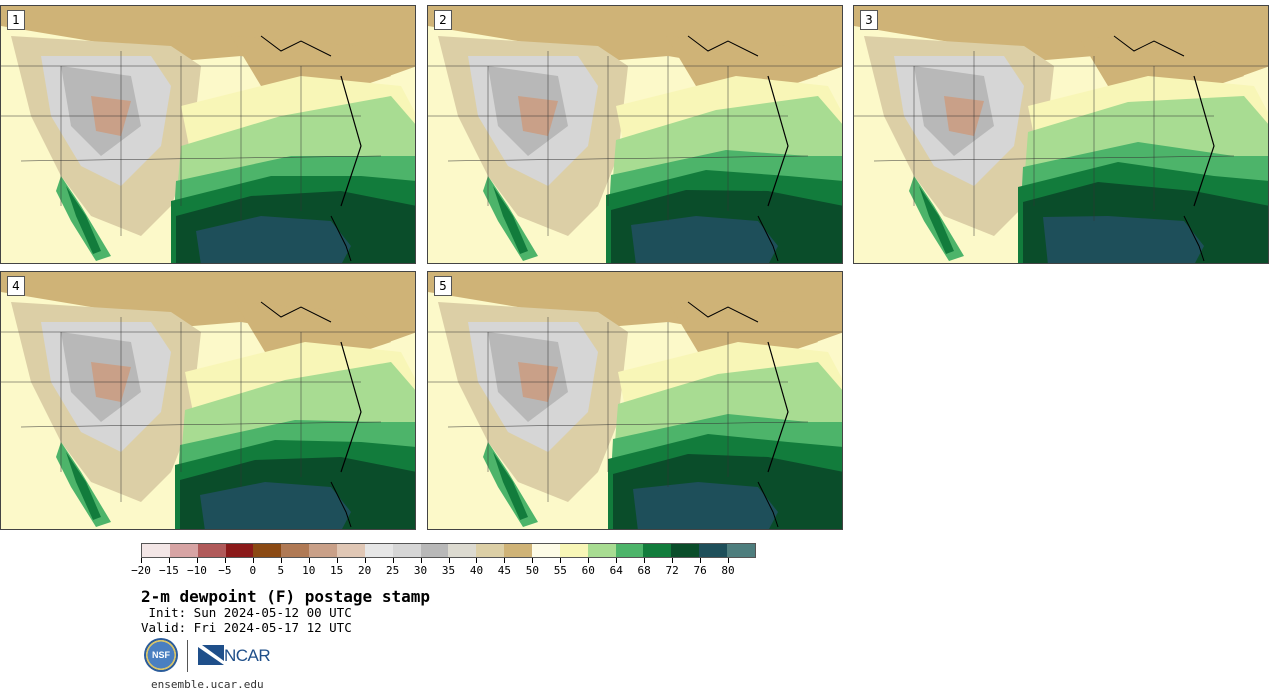  I want to click on postage-stamp-panel-5: 5, so click(635, 400).